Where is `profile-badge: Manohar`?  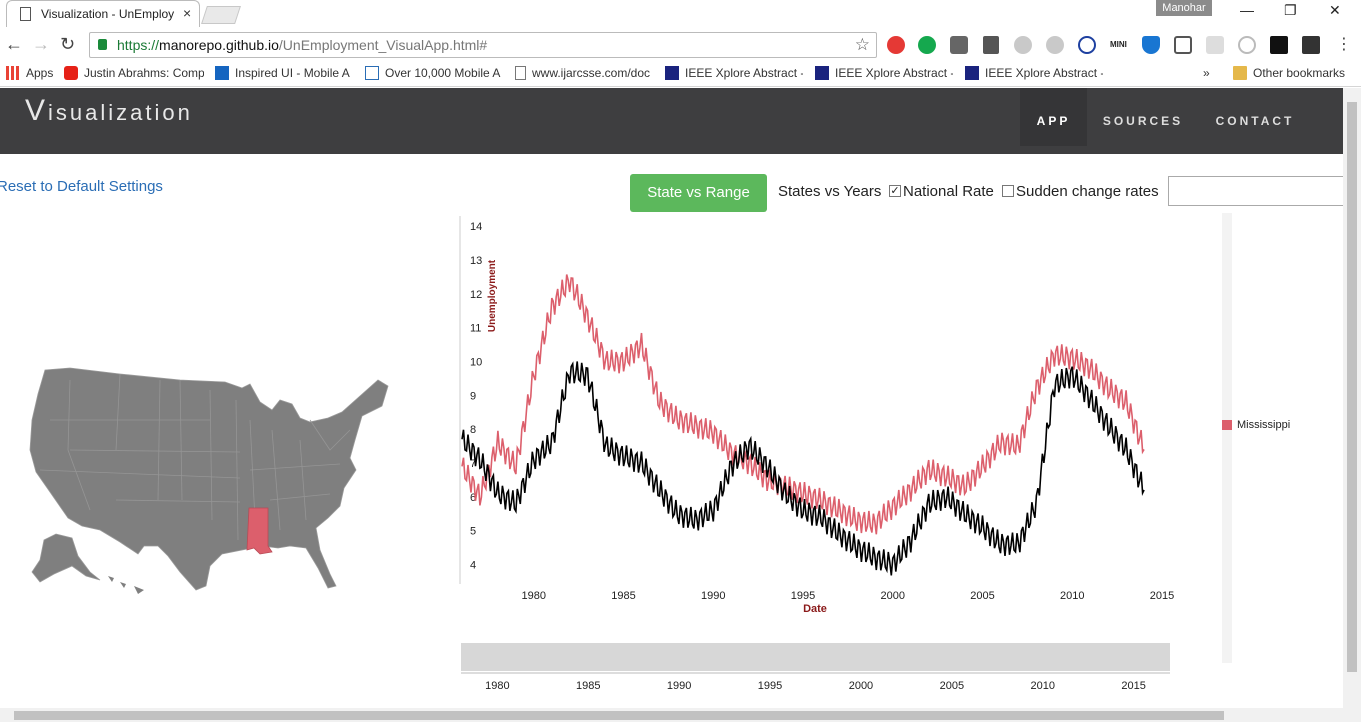 profile-badge: Manohar is located at coordinates (1184, 8).